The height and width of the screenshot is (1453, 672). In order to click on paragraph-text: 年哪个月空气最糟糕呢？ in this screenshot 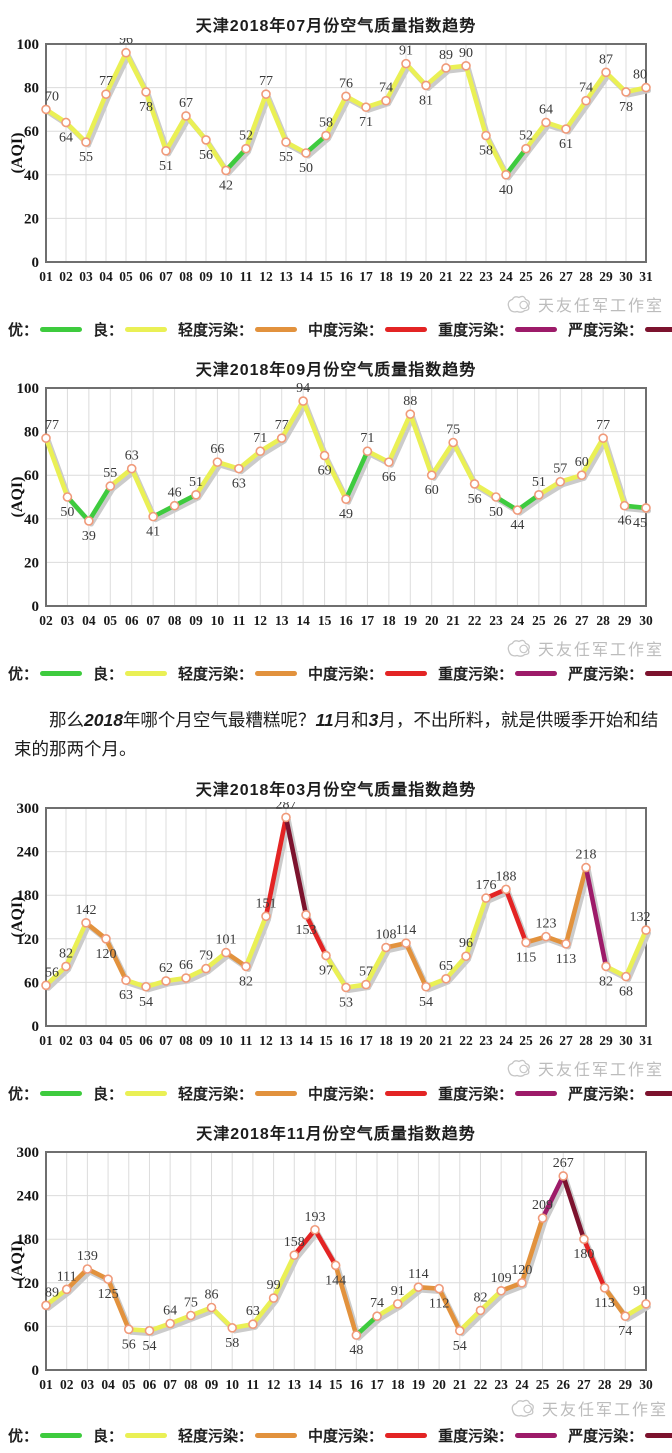, I will do `click(219, 720)`.